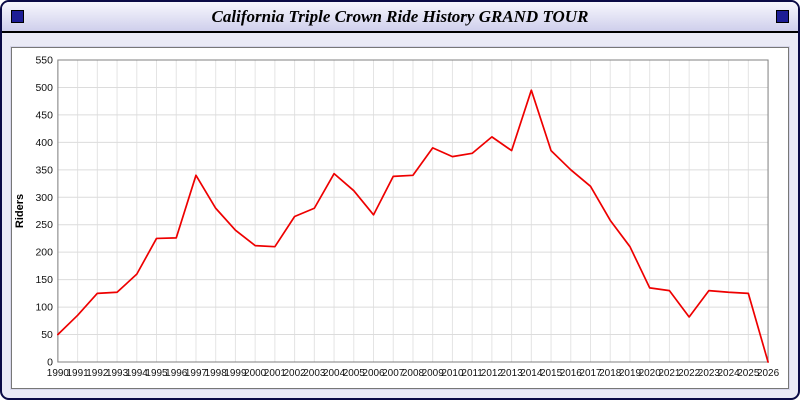  What do you see at coordinates (44, 198) in the screenshot?
I see `svg-text: 300` at bounding box center [44, 198].